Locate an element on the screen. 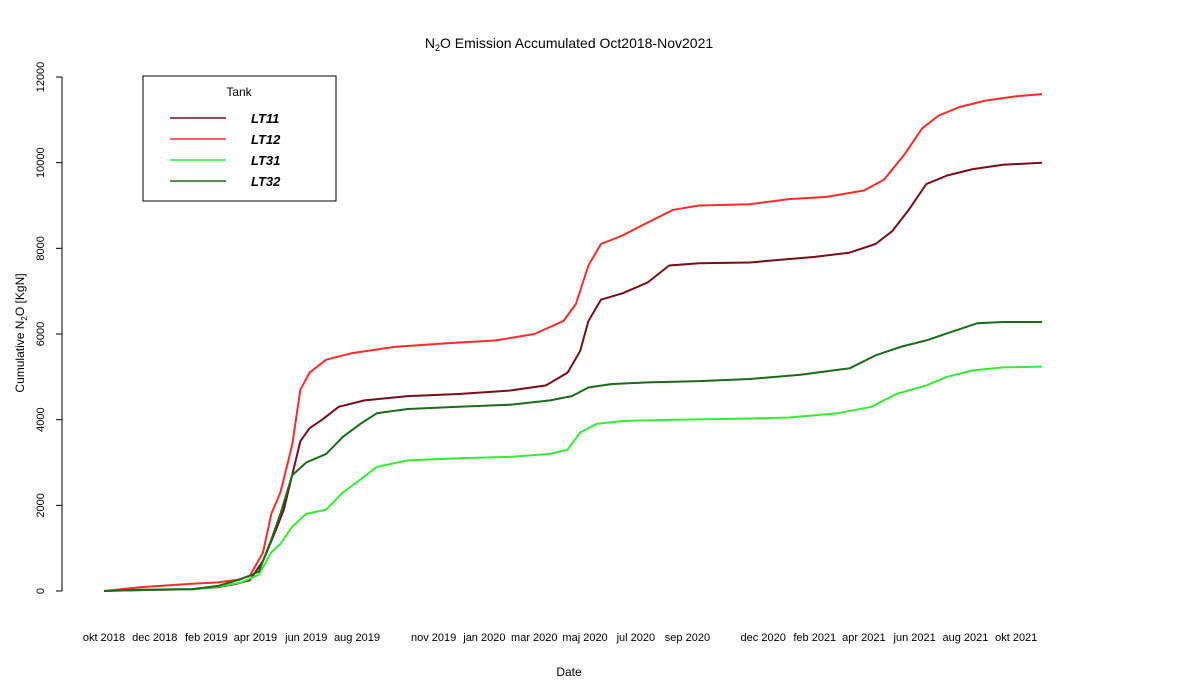  y-tick-label: 4000 is located at coordinates (41, 419).